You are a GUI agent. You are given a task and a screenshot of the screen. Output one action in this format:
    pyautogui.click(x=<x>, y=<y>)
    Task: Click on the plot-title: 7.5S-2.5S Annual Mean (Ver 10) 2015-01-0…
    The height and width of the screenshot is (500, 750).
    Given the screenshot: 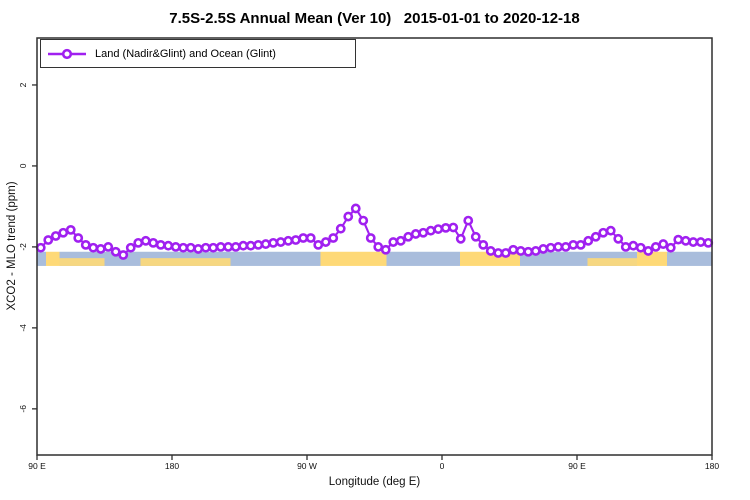 What is the action you would take?
    pyautogui.click(x=374, y=18)
    